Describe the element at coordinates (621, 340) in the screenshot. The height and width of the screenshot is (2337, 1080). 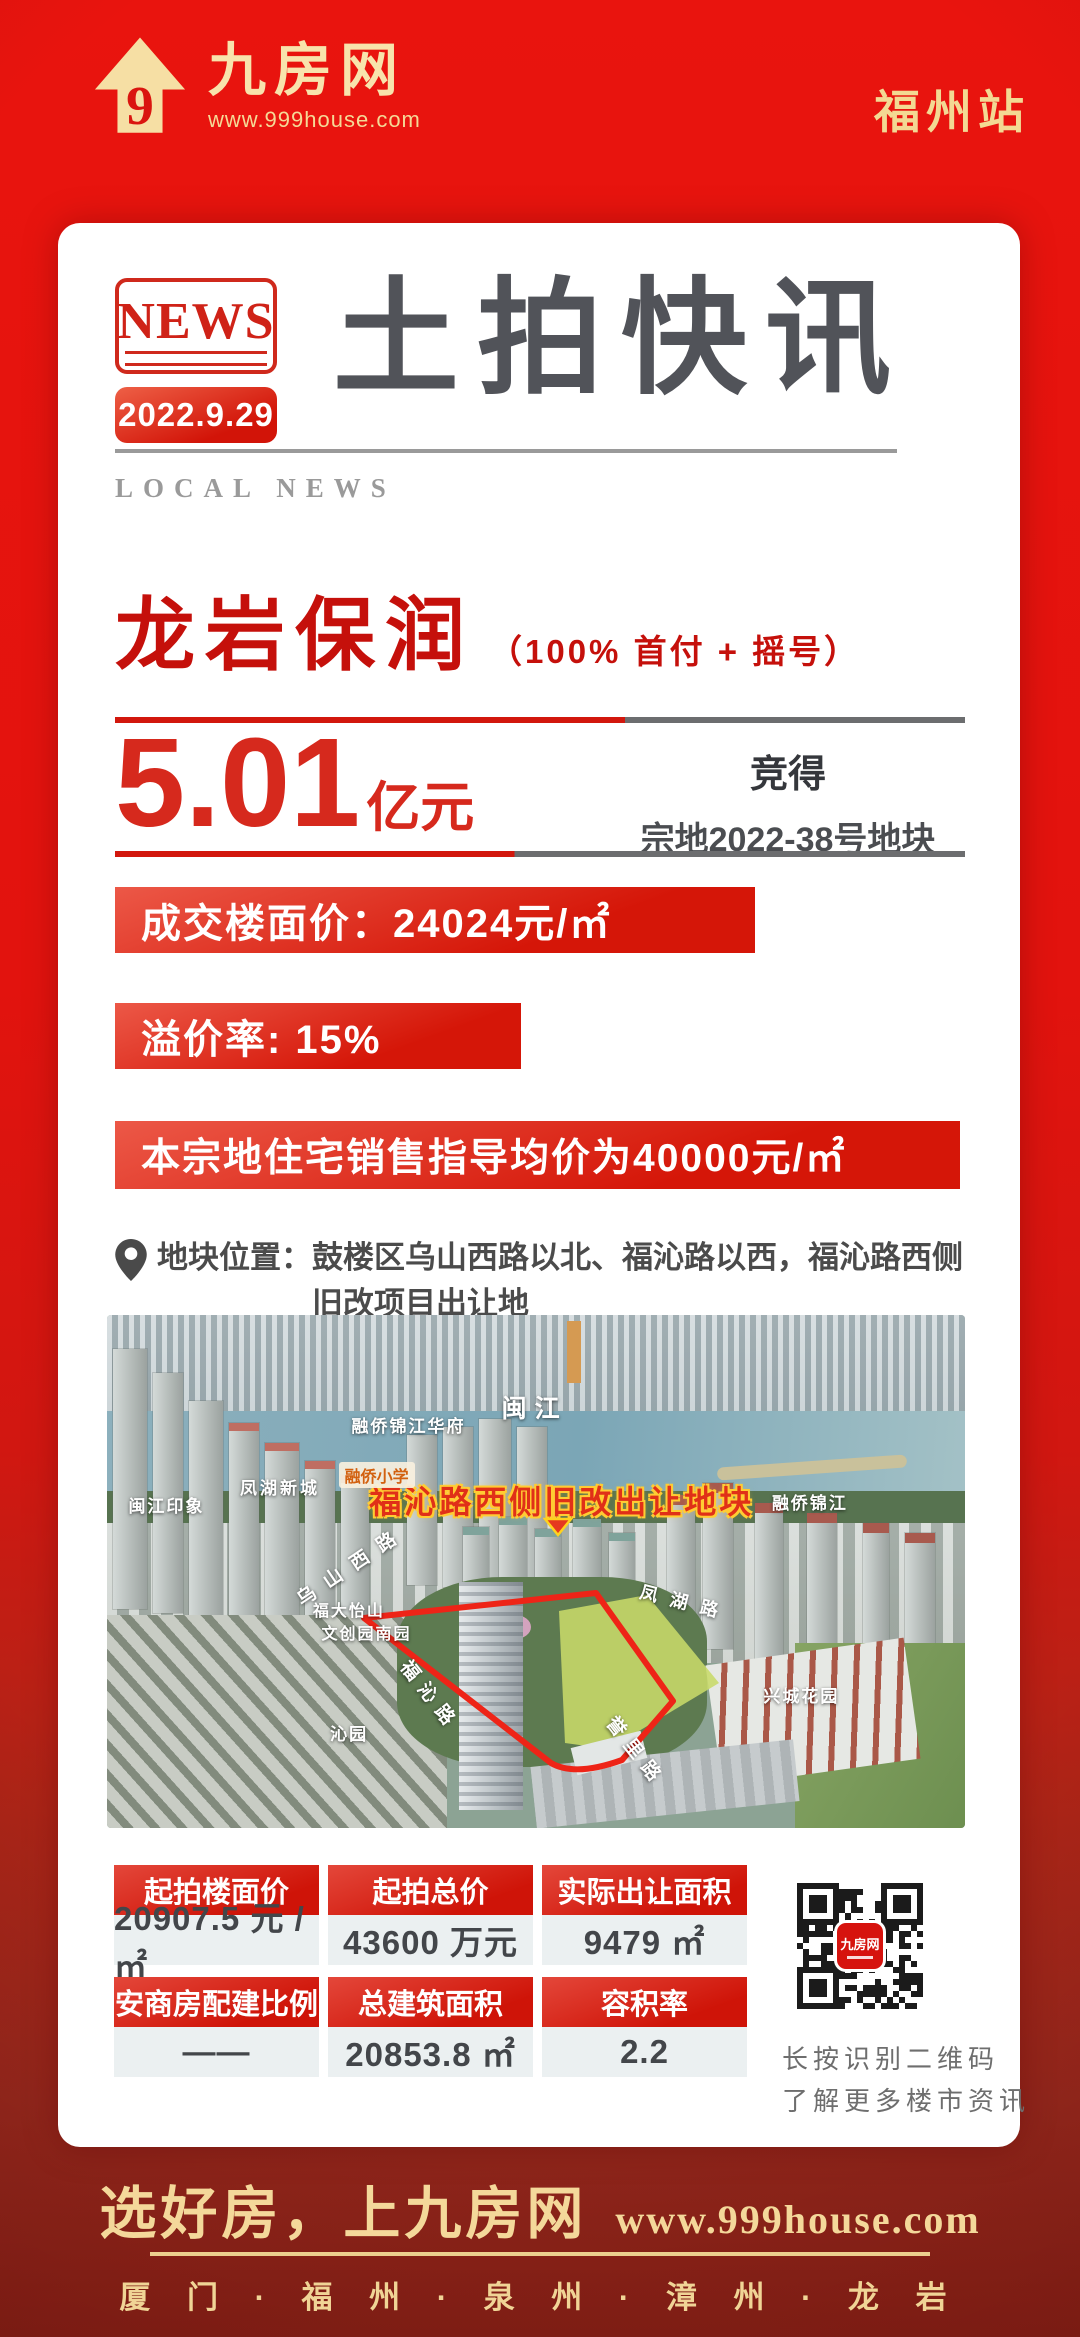
I see `page-title: 土拍快讯` at that location.